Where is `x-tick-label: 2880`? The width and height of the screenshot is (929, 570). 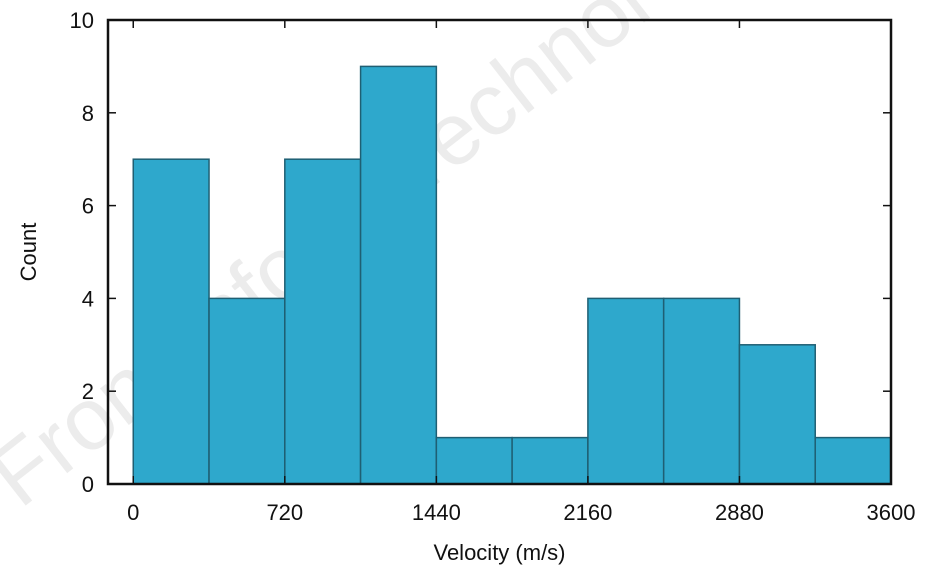
x-tick-label: 2880 is located at coordinates (739, 512).